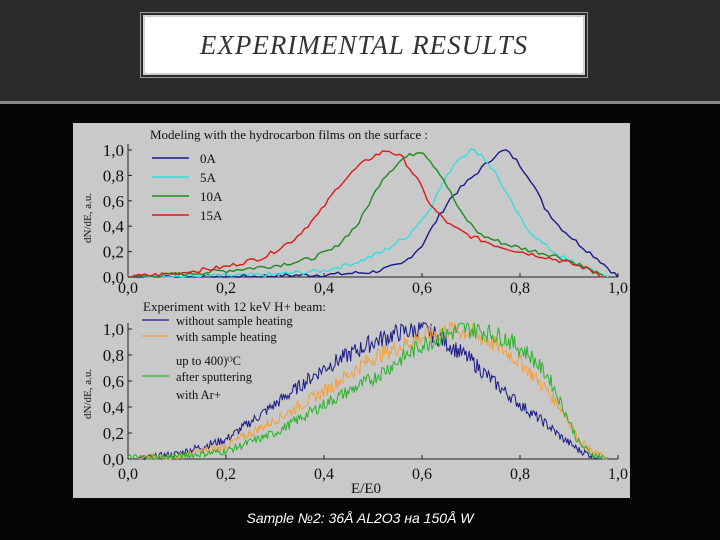 The image size is (720, 540). I want to click on slide-caption: Sample №2: 36Å AL2O3 на 150Å W, so click(360, 518).